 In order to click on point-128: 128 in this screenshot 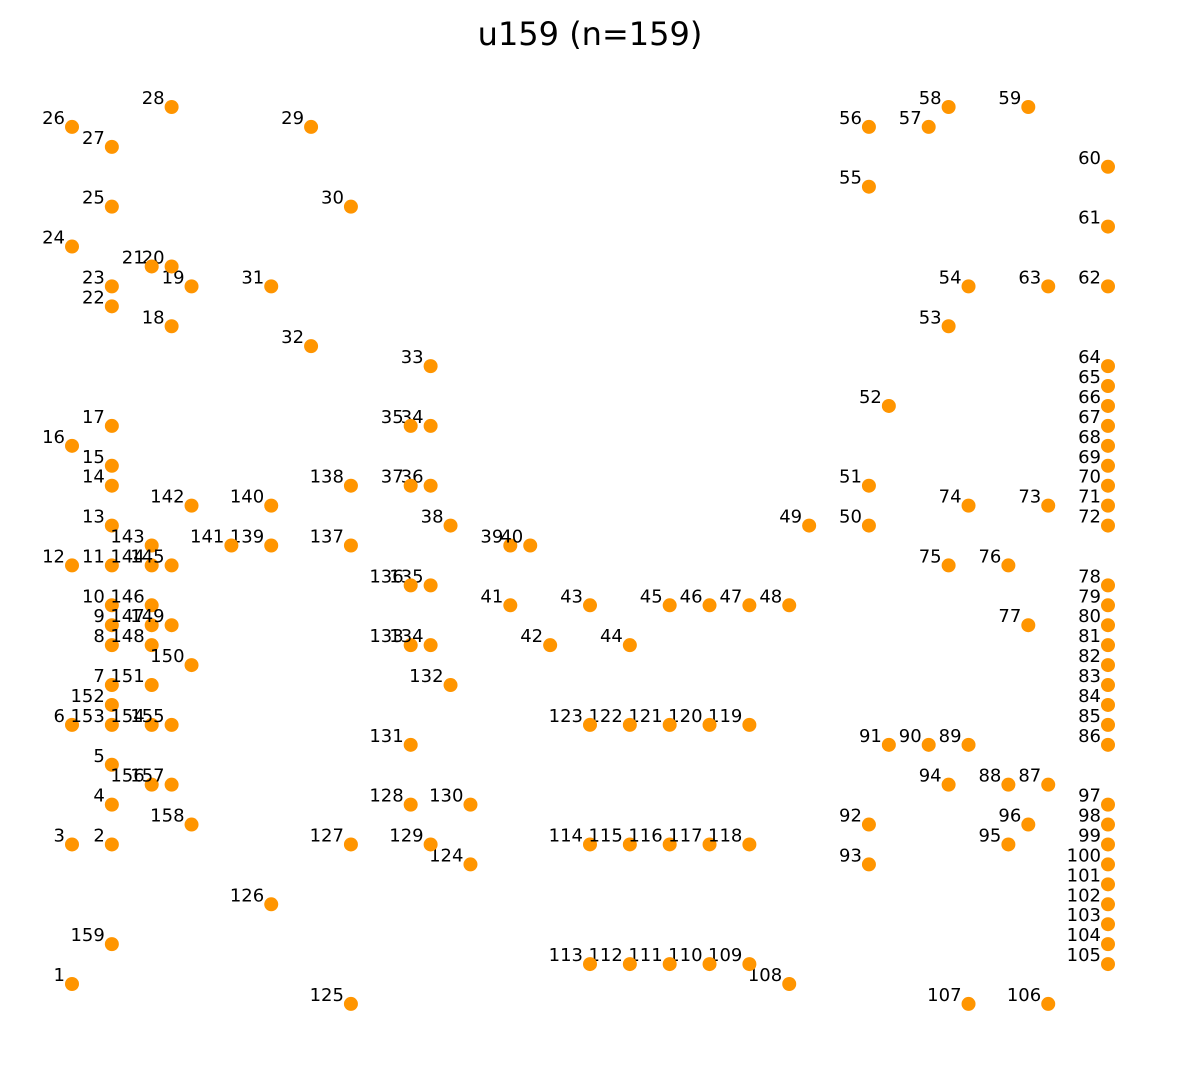, I will do `click(393, 799)`.